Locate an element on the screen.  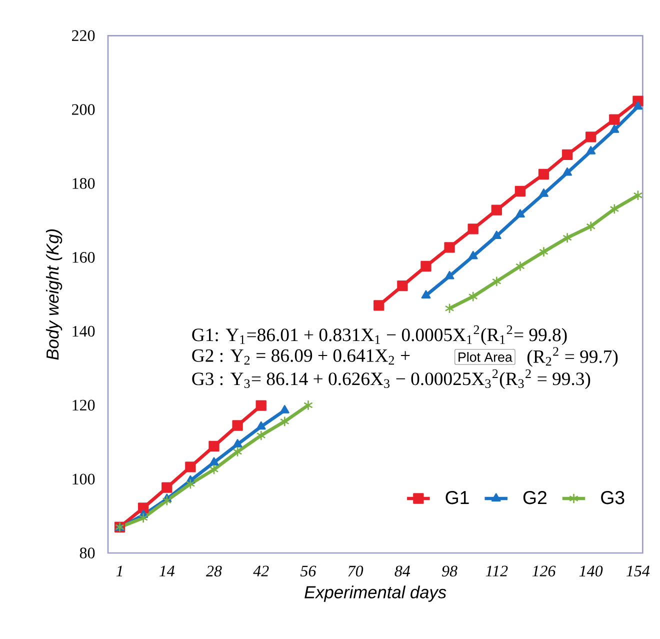
x-tick-label: 98 is located at coordinates (450, 571).